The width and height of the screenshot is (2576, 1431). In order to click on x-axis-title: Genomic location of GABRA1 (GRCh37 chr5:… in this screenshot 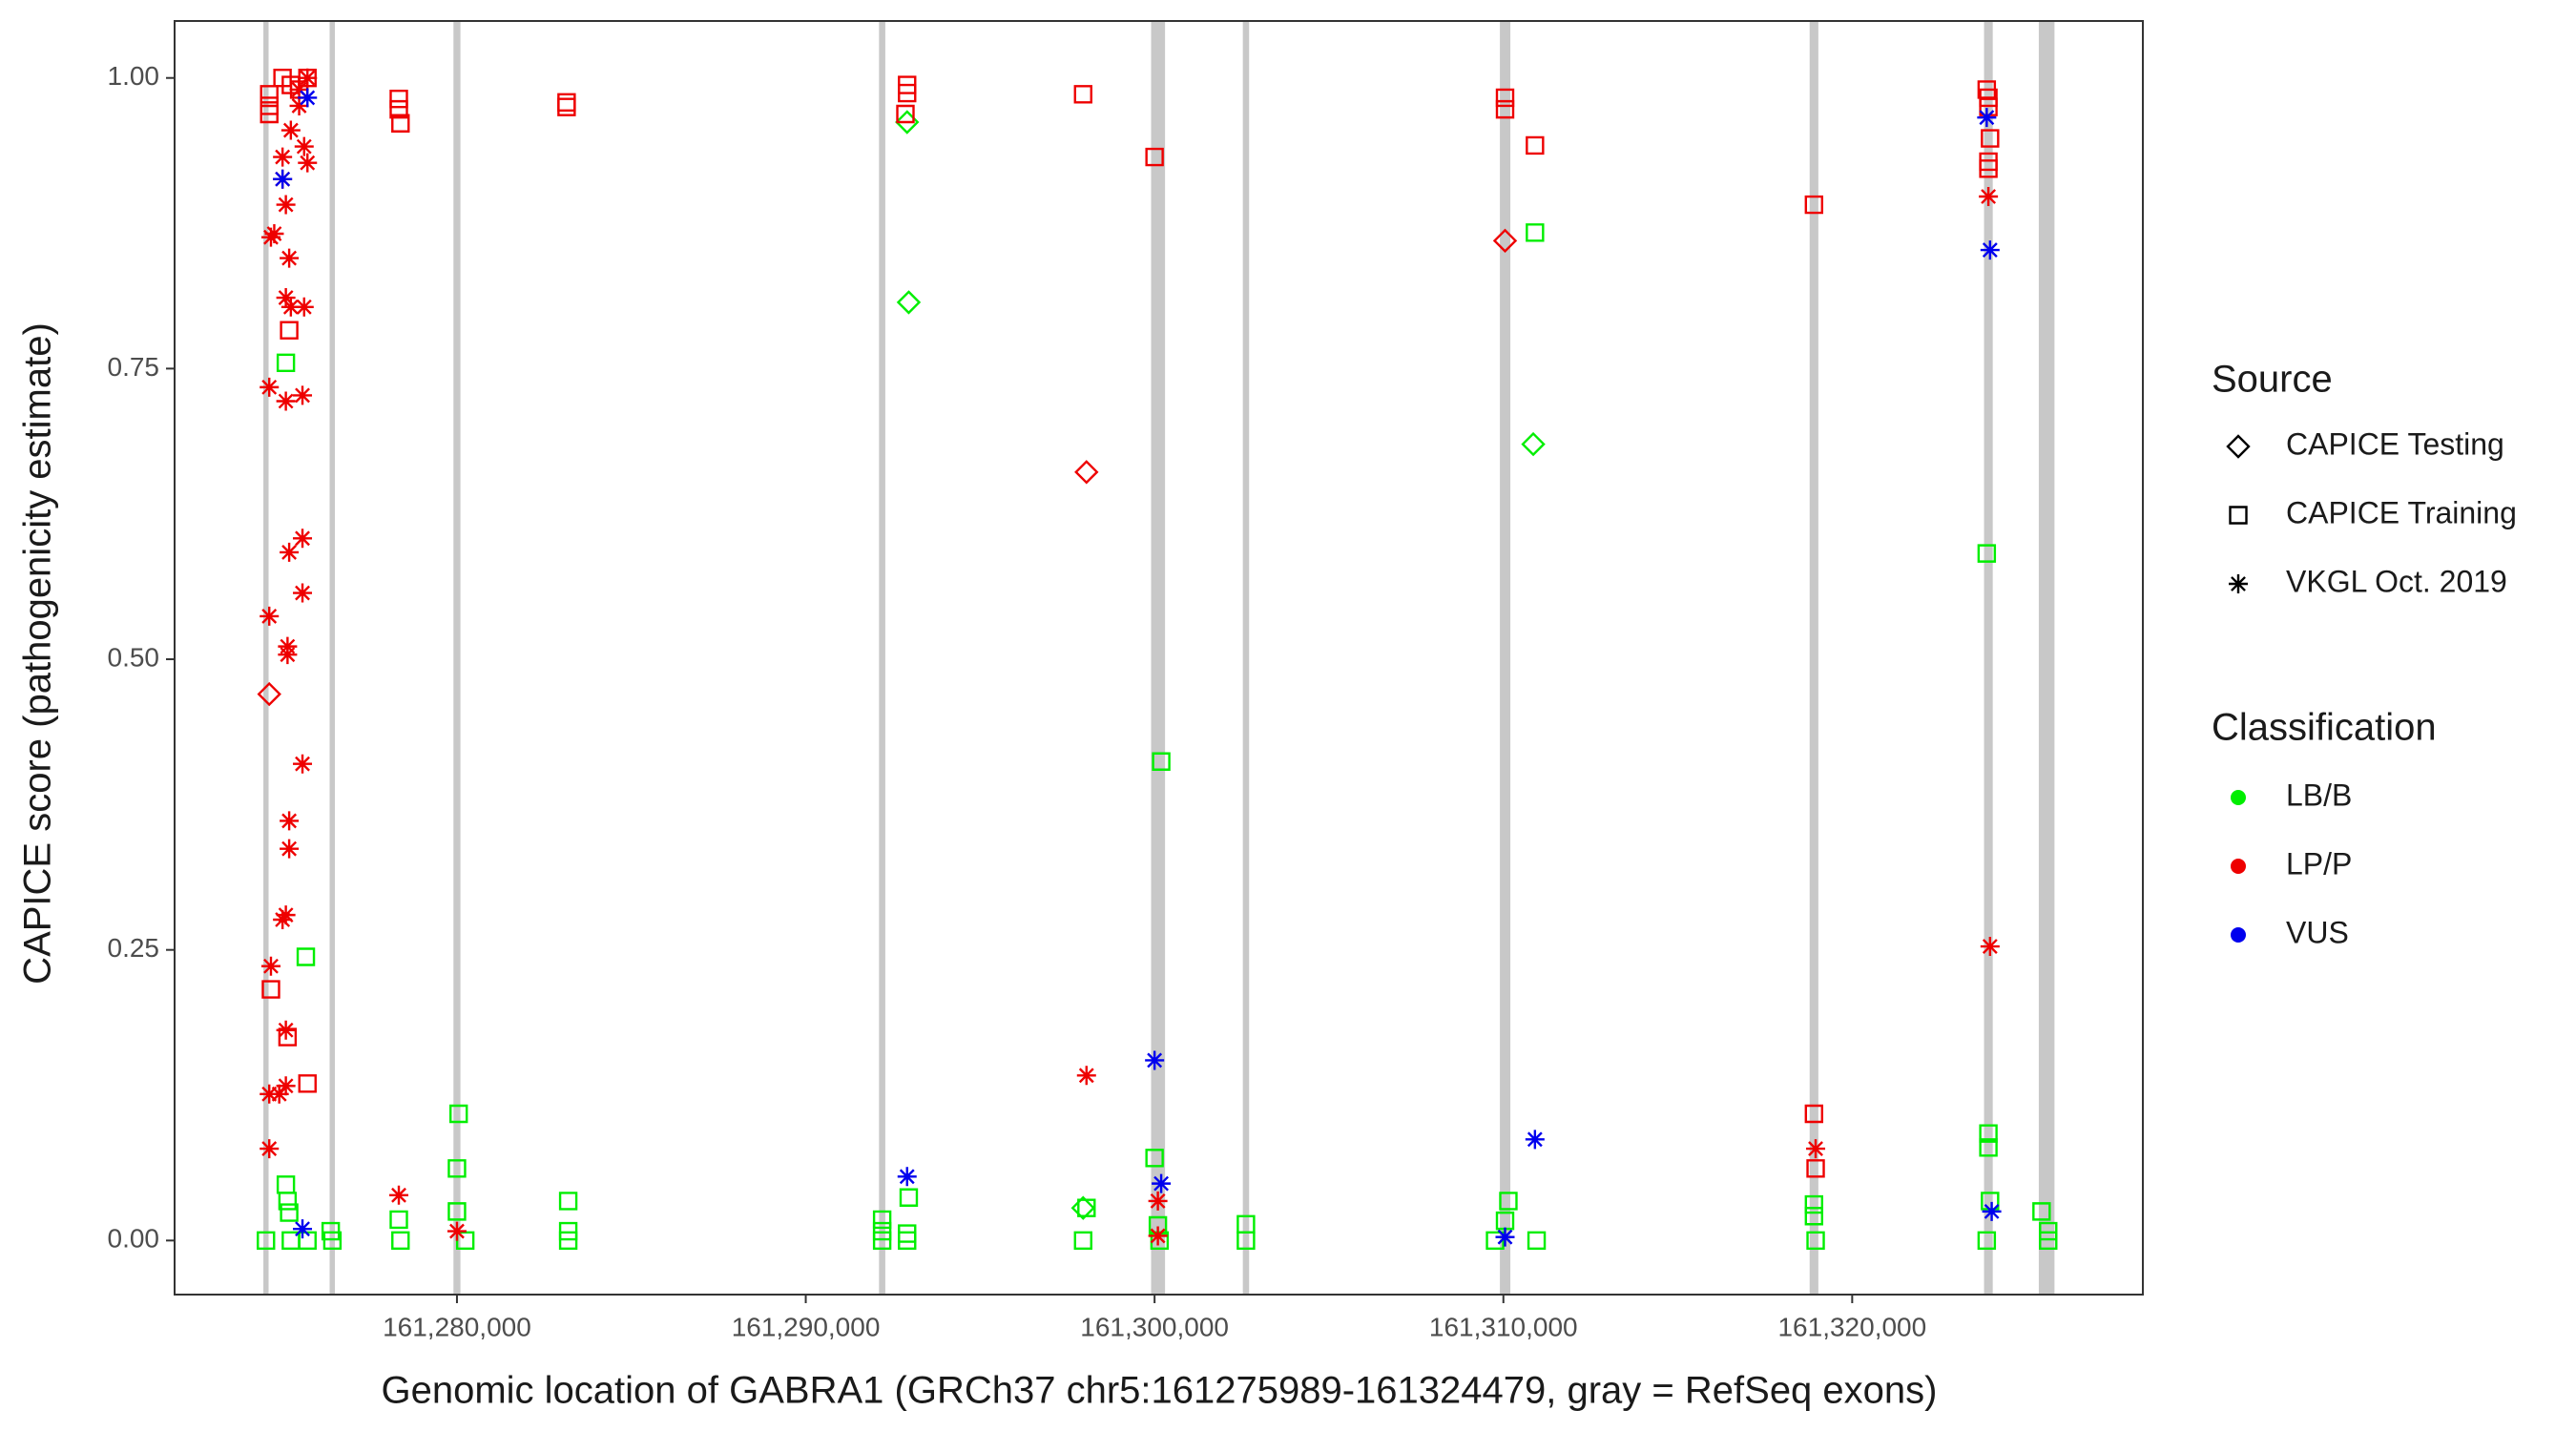, I will do `click(1160, 1391)`.